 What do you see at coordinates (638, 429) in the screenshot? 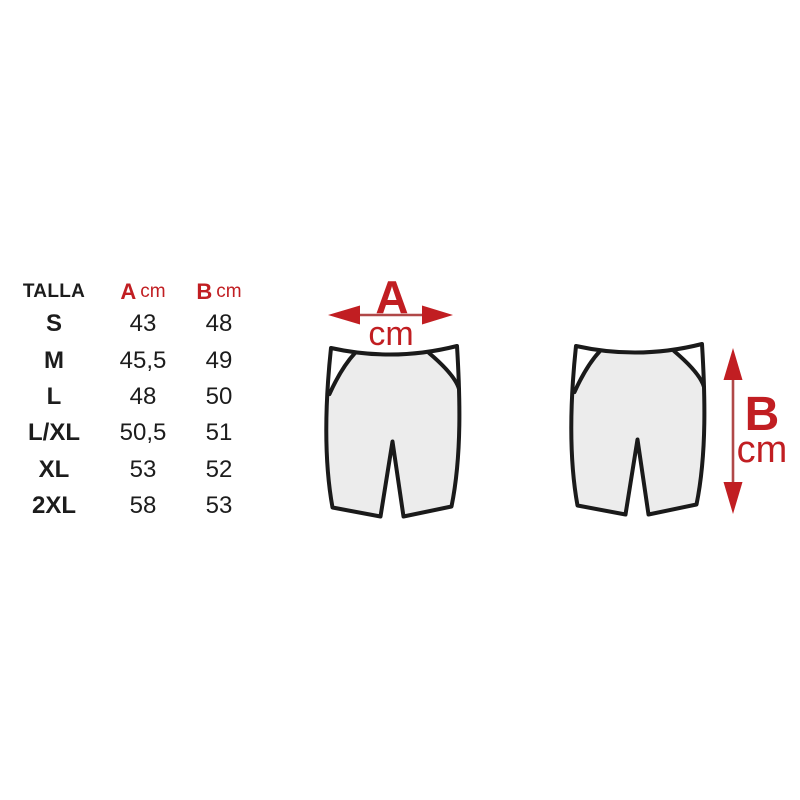
I see `shorts-height-diagram` at bounding box center [638, 429].